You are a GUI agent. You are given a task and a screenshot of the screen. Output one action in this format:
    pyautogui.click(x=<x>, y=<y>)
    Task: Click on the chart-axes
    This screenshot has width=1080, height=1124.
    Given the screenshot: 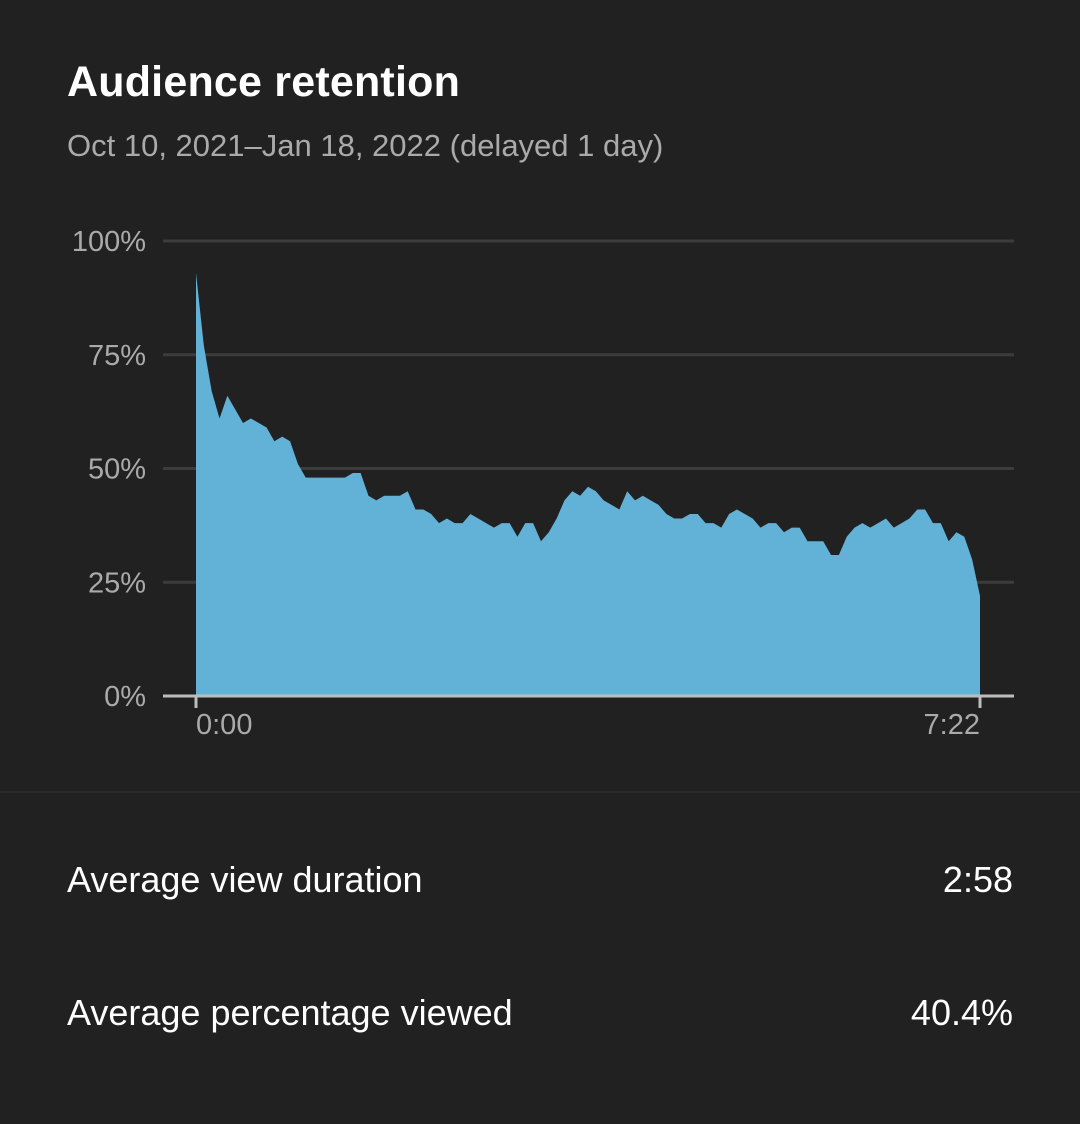 What is the action you would take?
    pyautogui.click(x=588, y=701)
    